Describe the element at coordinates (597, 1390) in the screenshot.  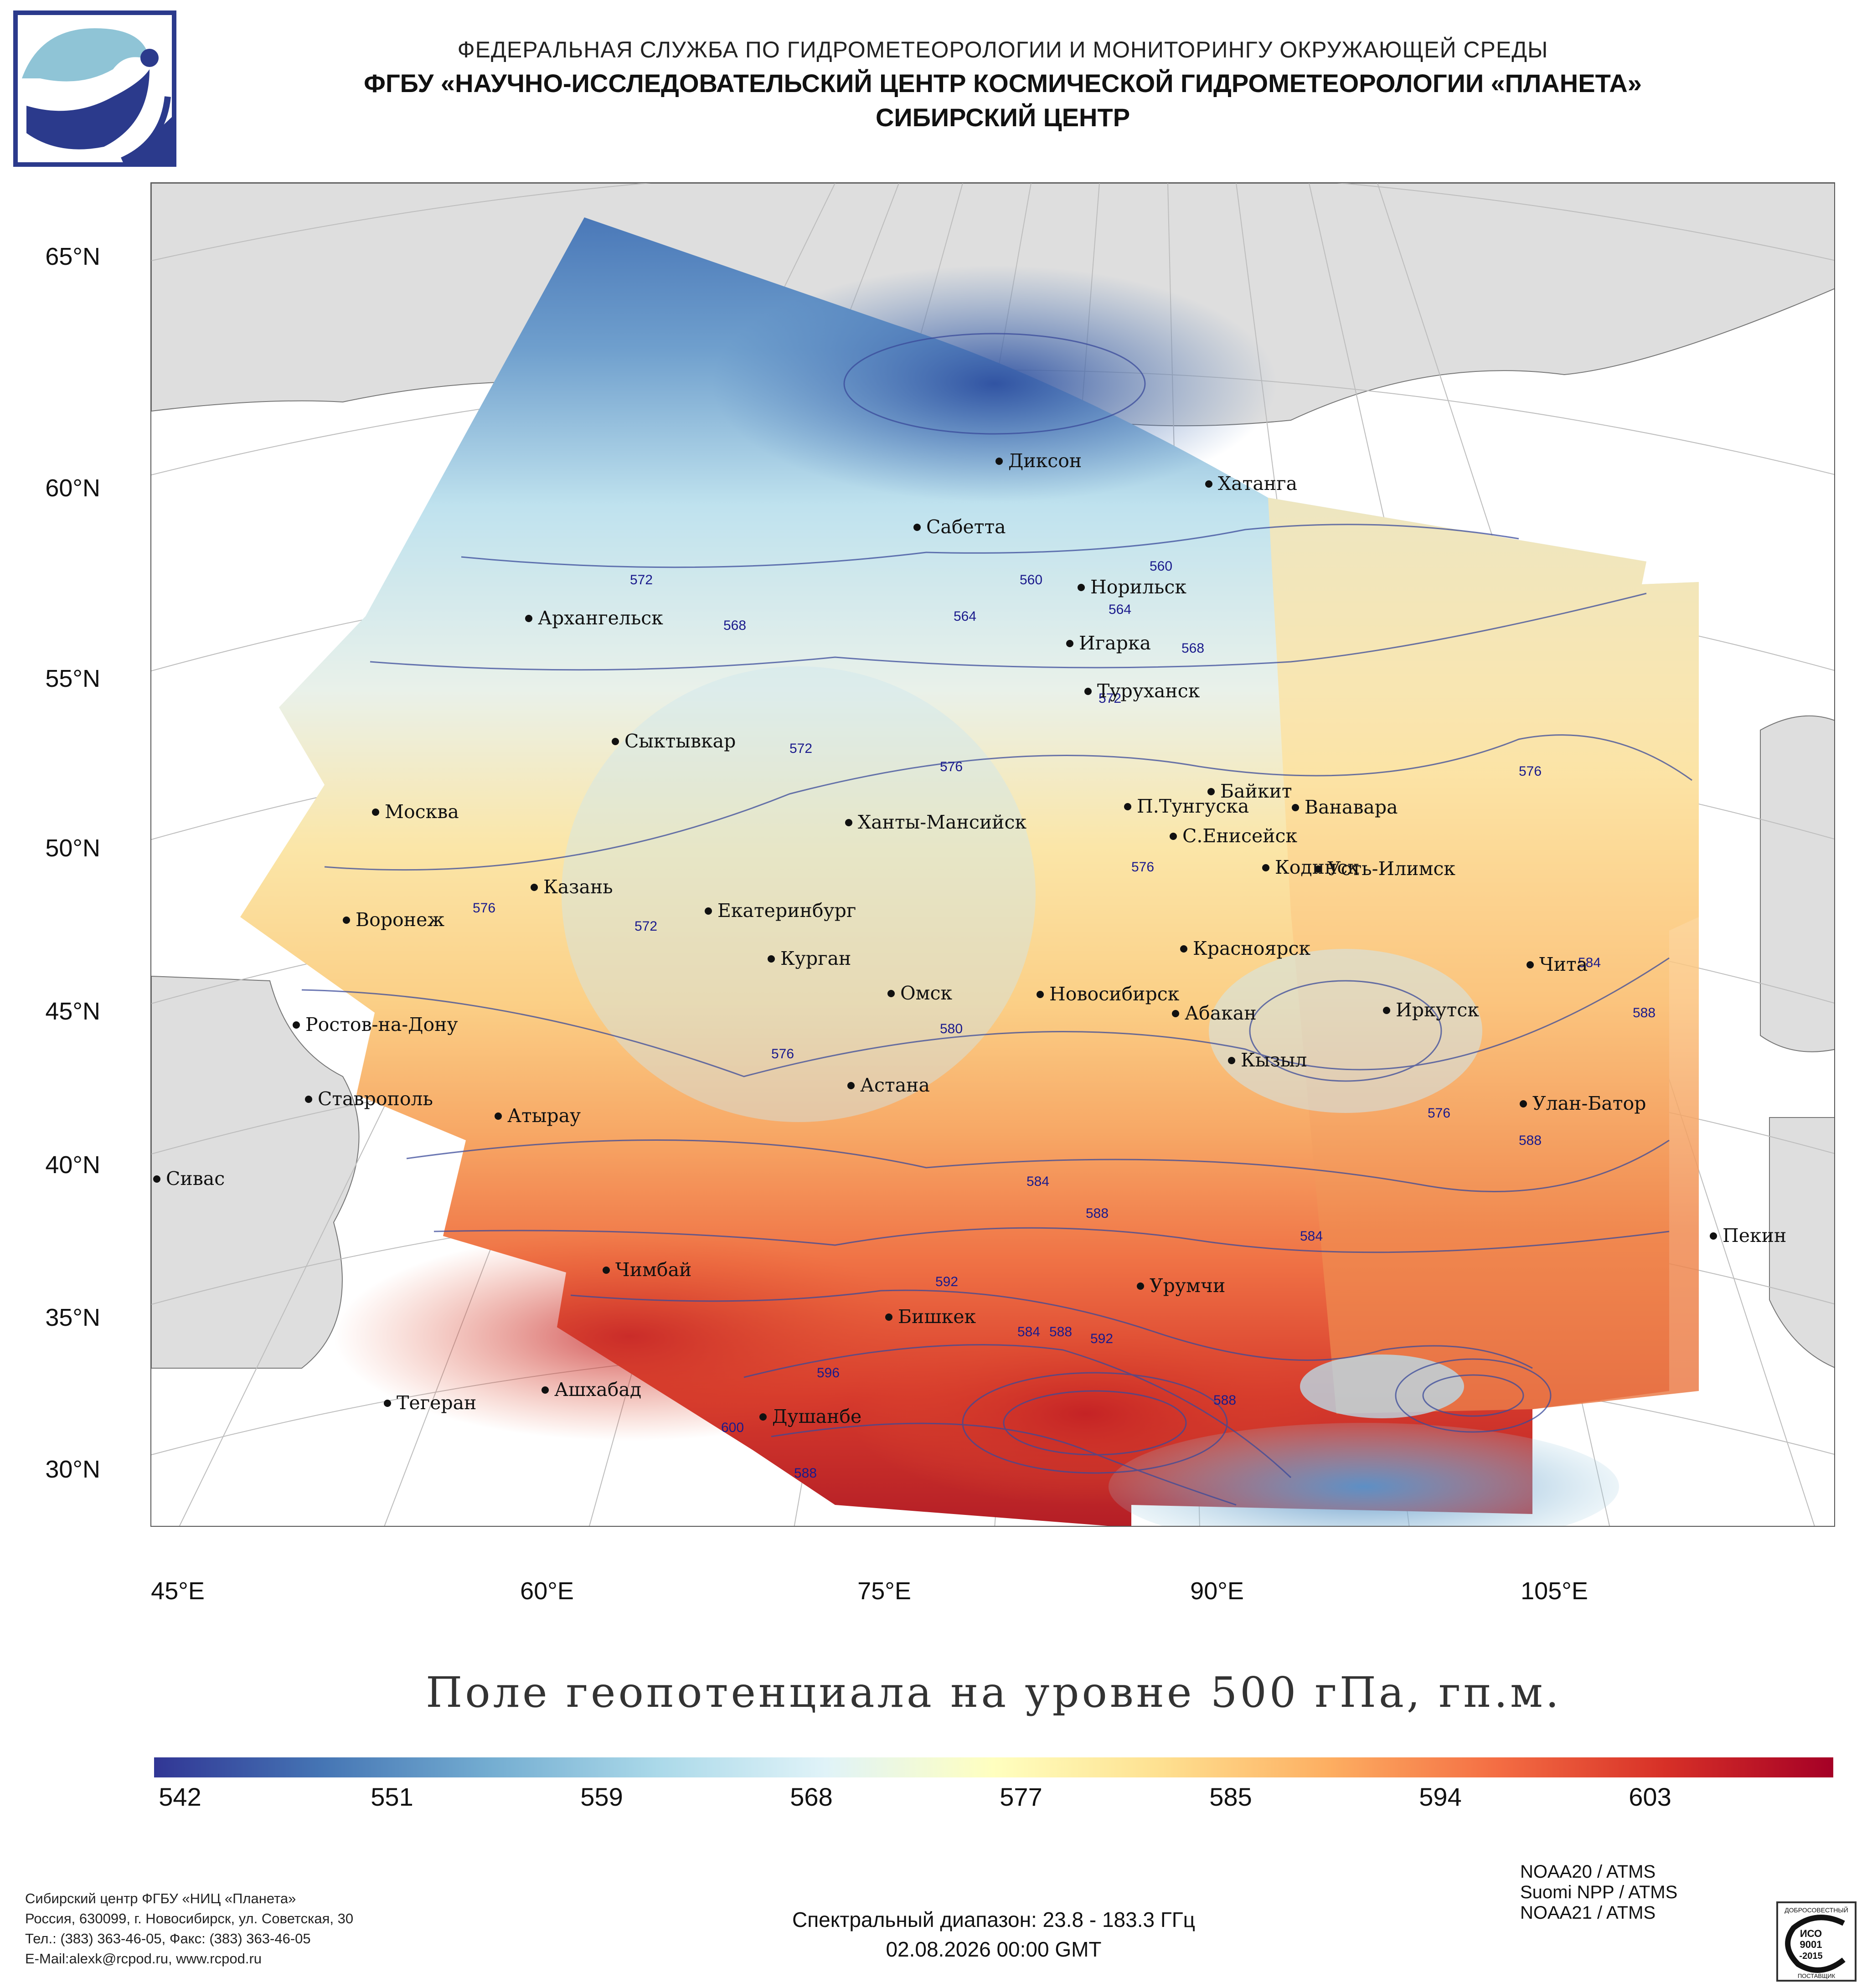
I see `city-label: Ашхабад` at that location.